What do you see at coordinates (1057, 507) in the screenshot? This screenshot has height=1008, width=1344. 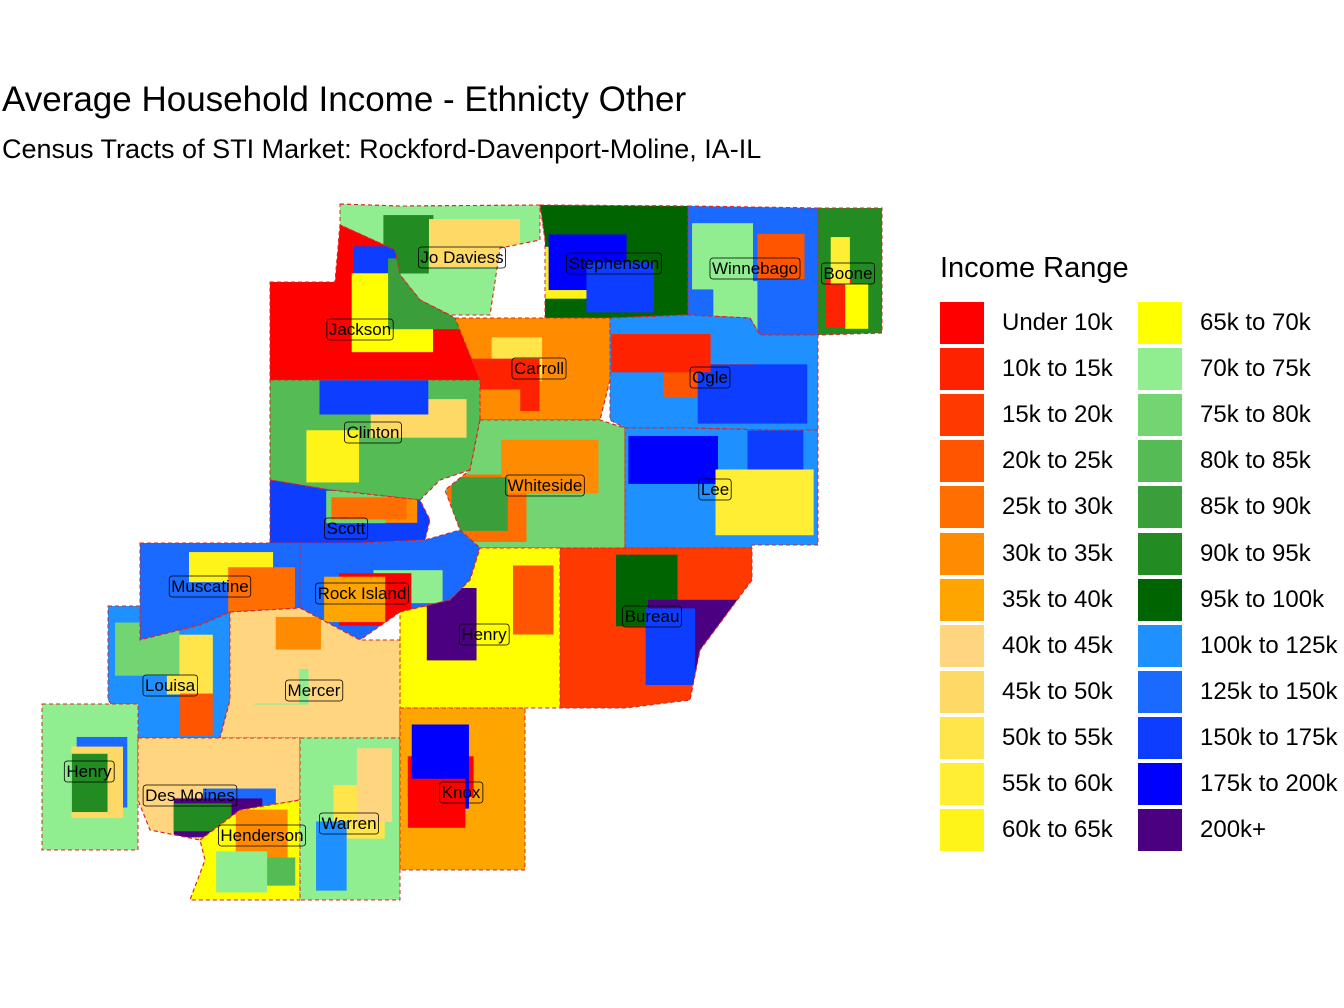 I see `legend-label: 25k to 30k` at bounding box center [1057, 507].